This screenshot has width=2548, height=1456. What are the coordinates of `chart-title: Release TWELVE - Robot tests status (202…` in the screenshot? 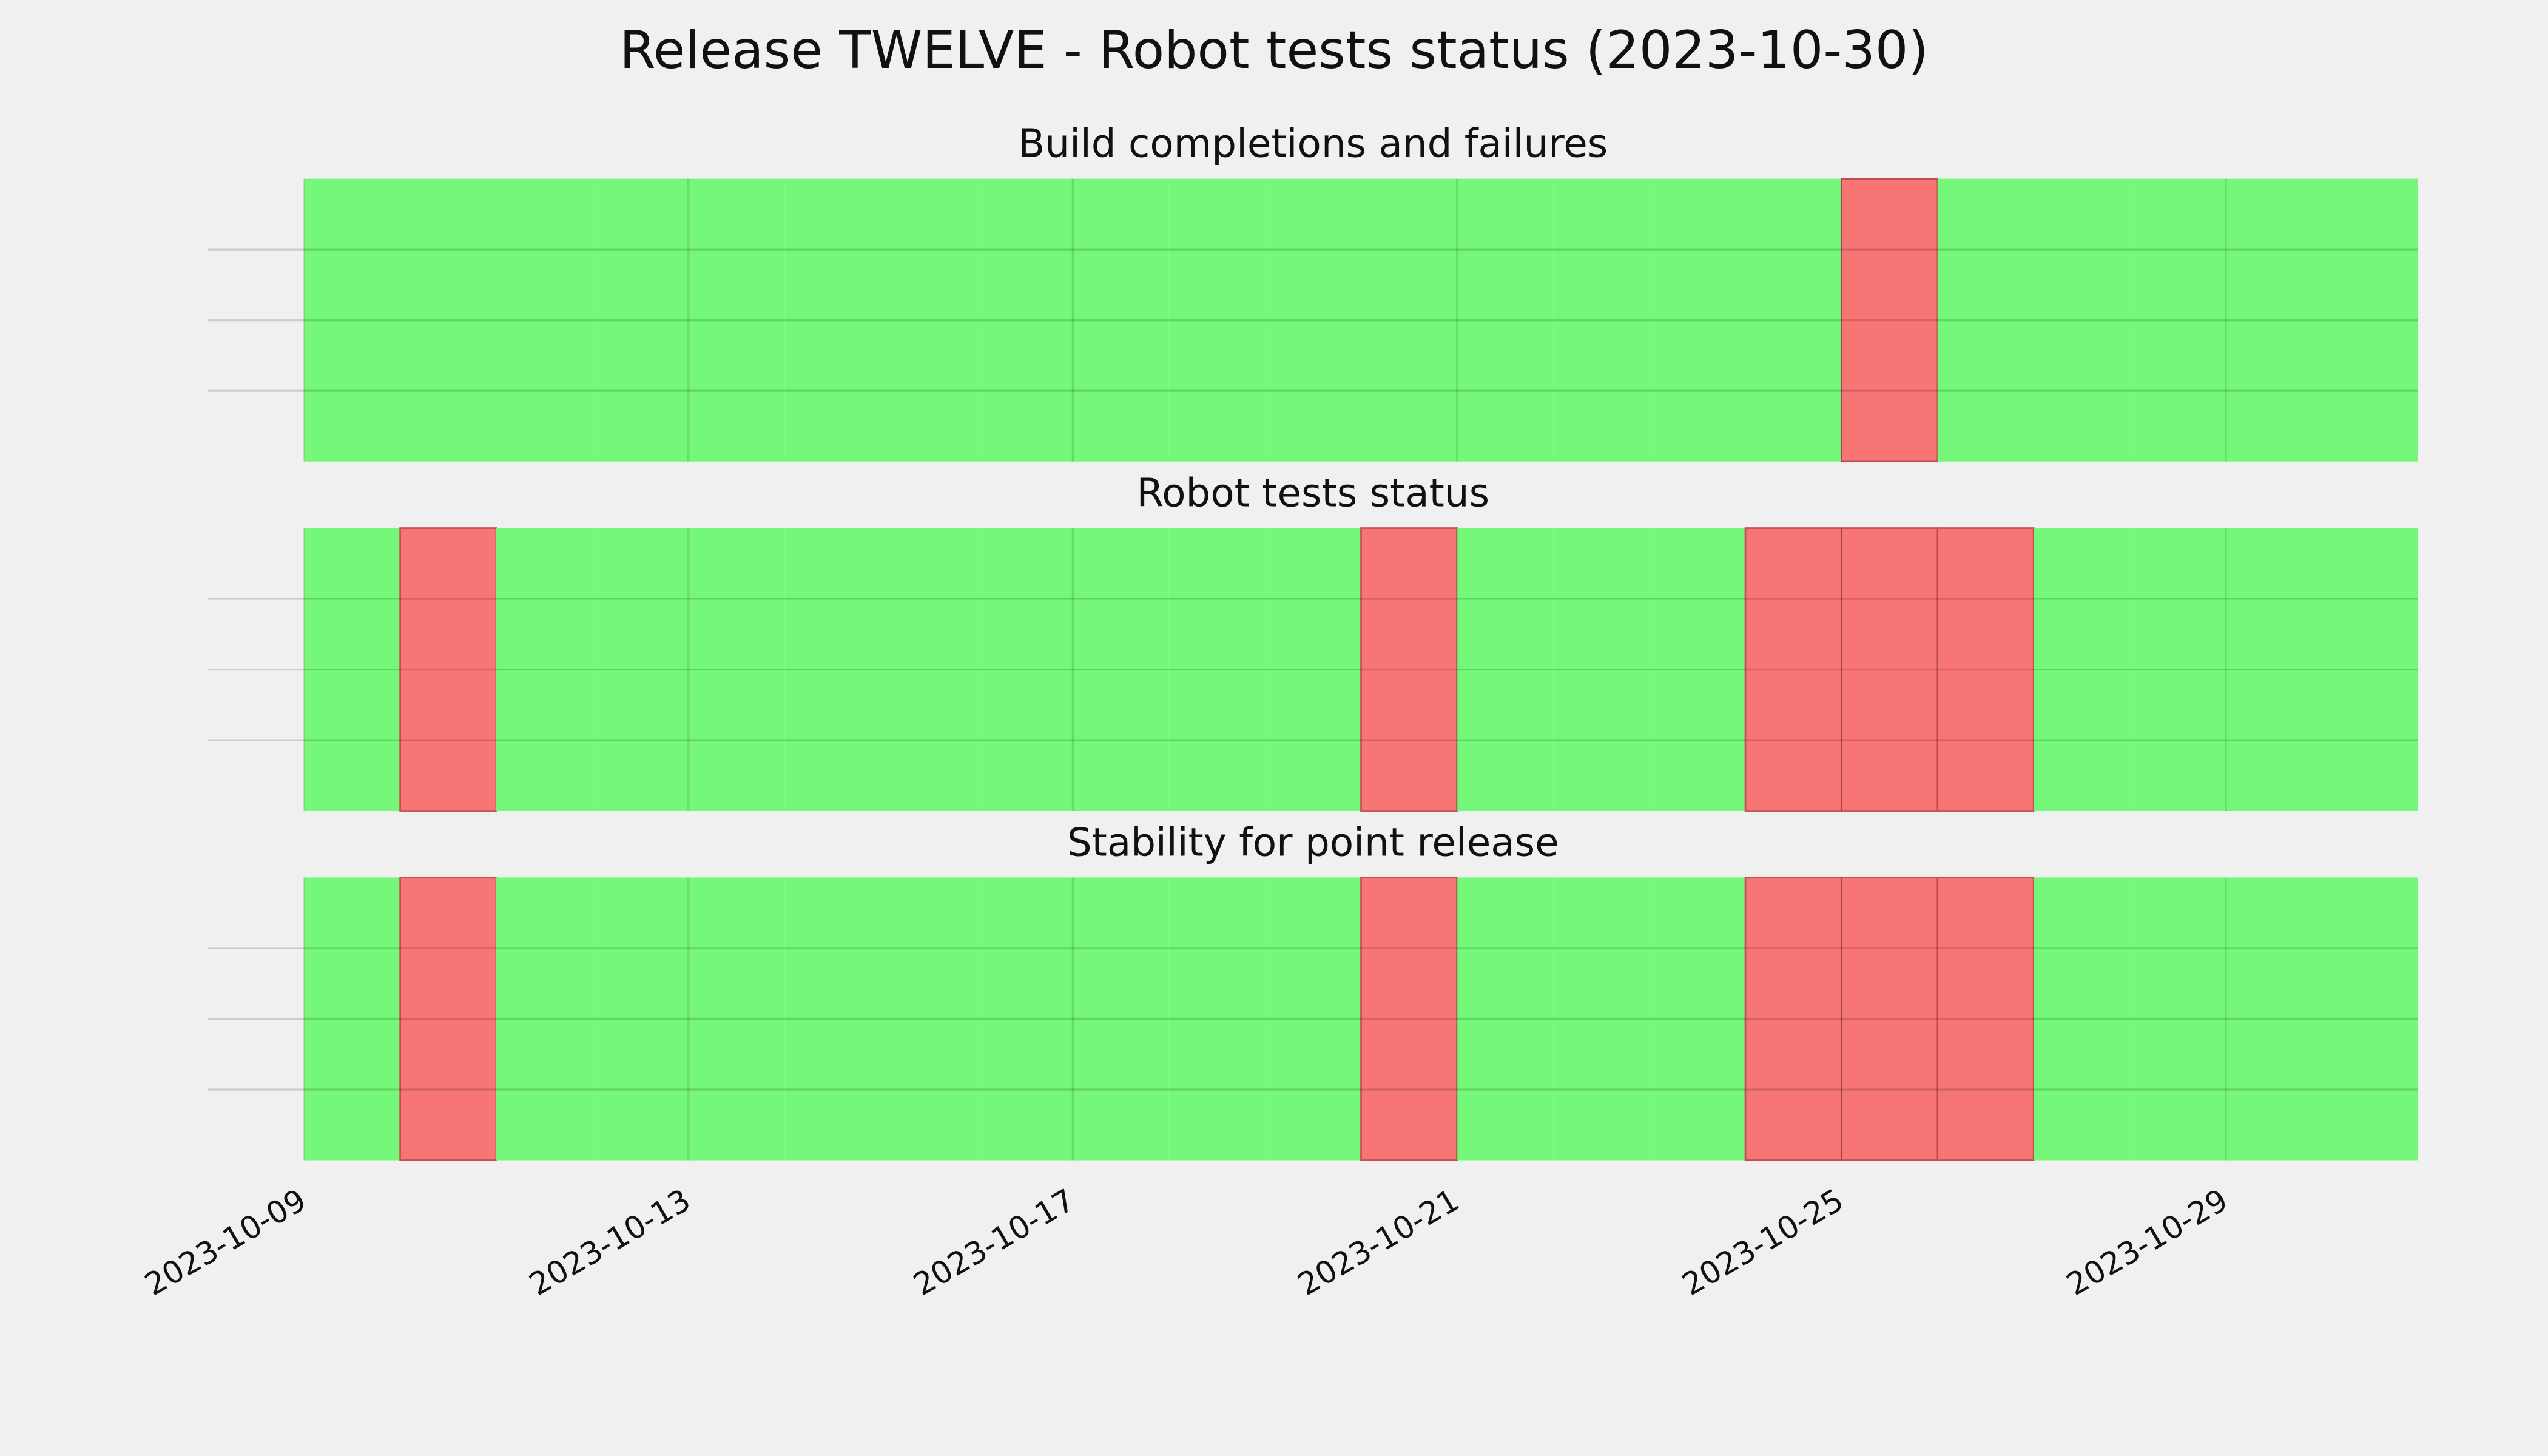 It's located at (1274, 50).